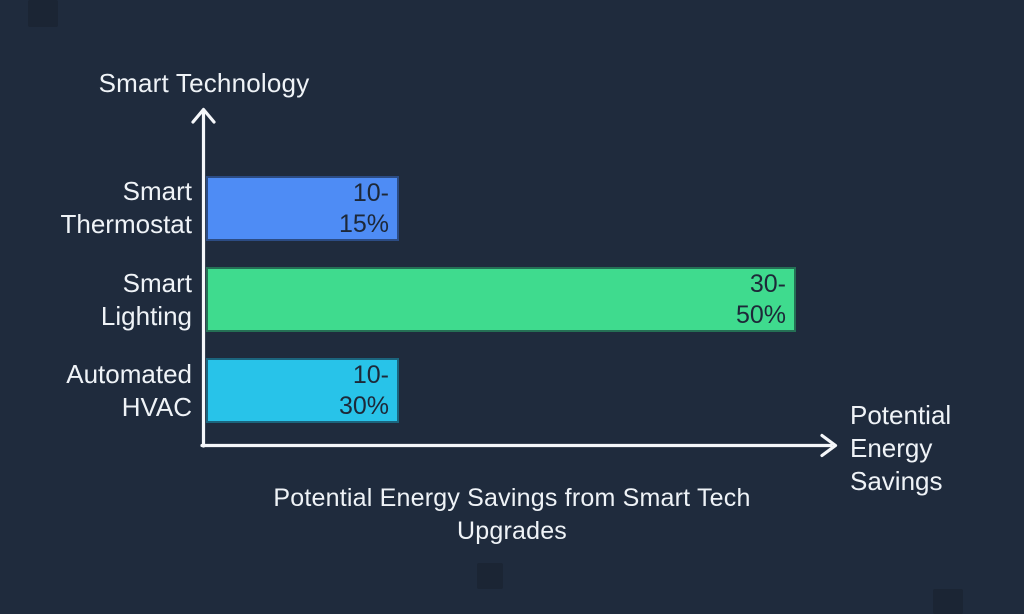  I want to click on bar-value-line: 30%, so click(363, 405).